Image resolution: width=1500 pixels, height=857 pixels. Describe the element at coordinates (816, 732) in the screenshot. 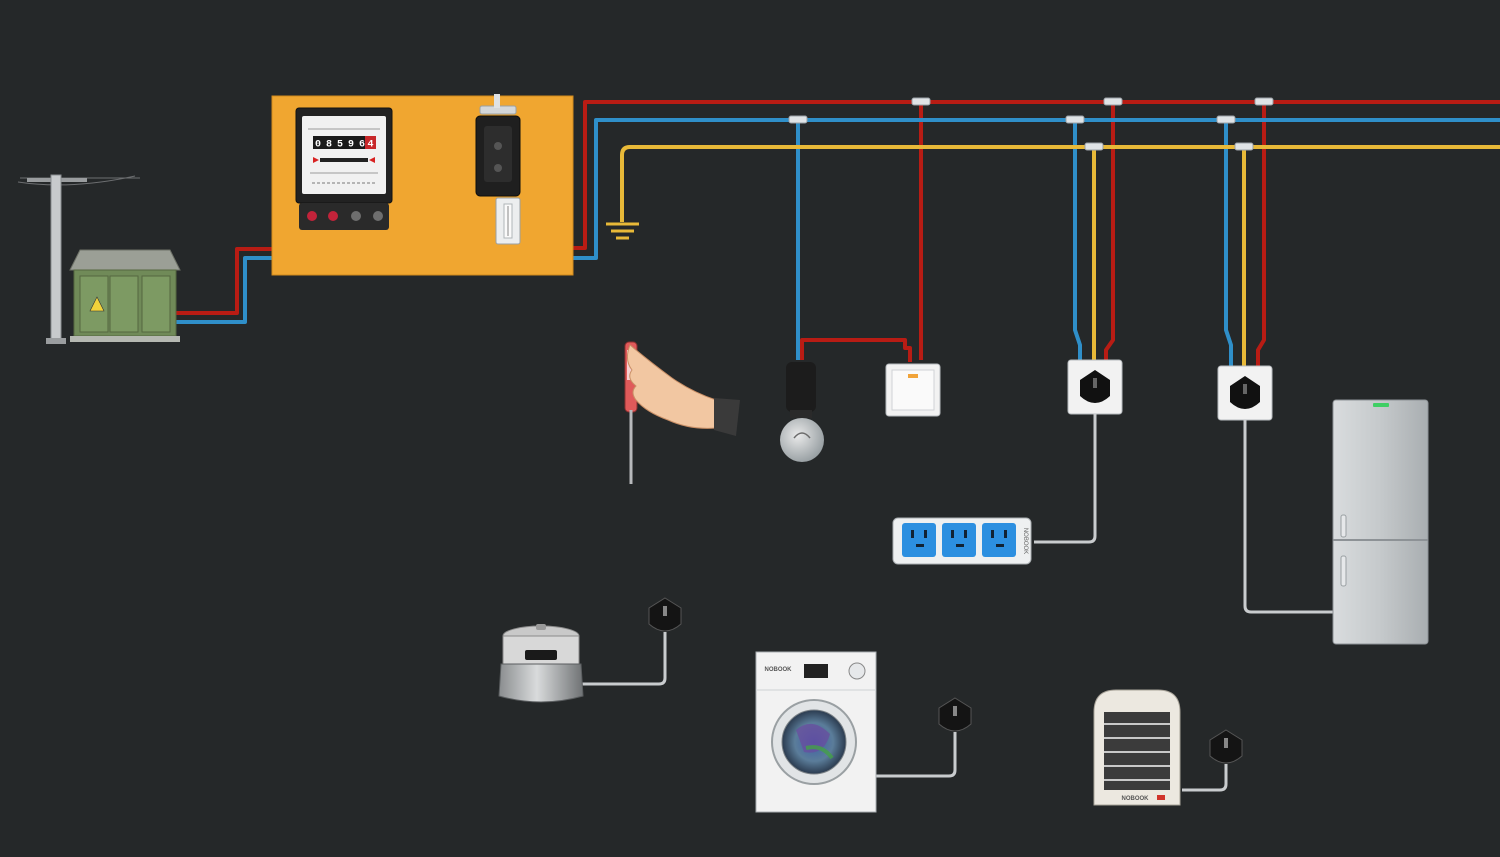

I see `washing-machine-icon: NOBOOK` at that location.